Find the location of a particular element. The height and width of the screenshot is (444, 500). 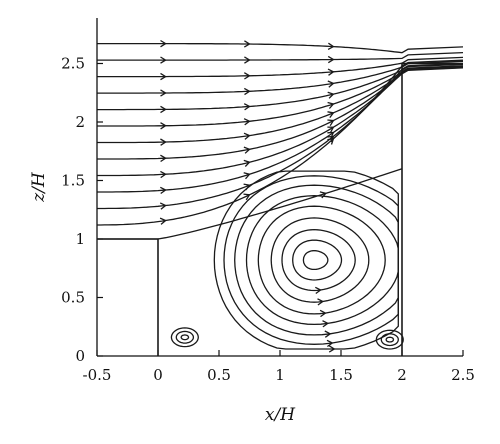

y-tick-label: 0.5 is located at coordinates (73, 298).